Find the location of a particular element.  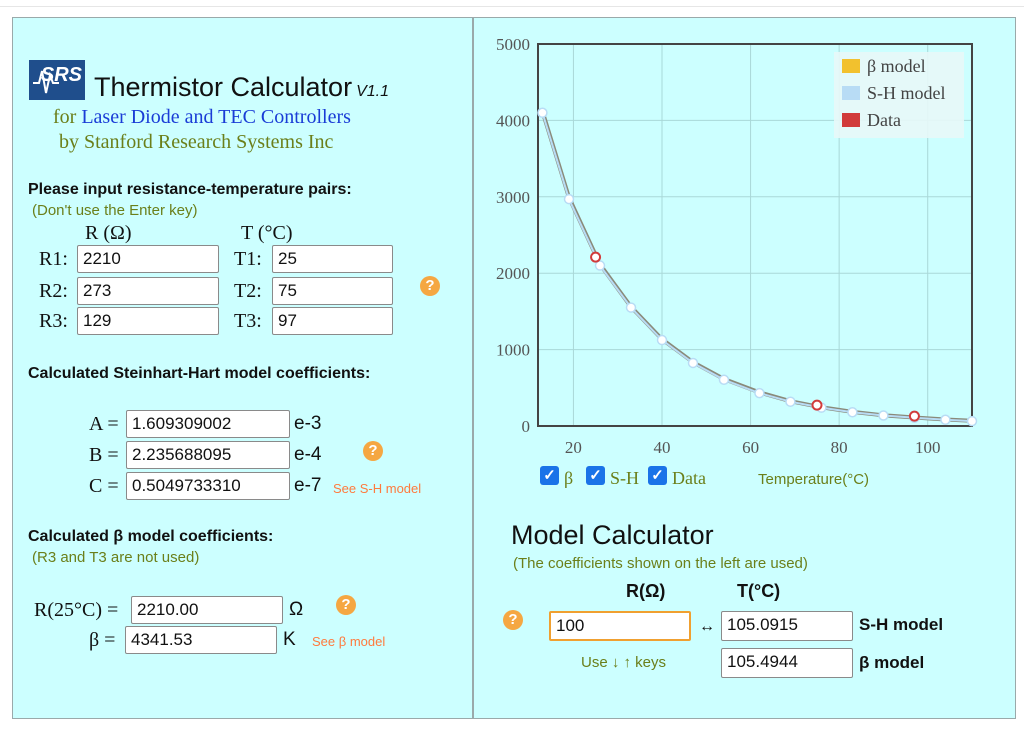

coef-b-input: 2.235688095 is located at coordinates (208, 455).